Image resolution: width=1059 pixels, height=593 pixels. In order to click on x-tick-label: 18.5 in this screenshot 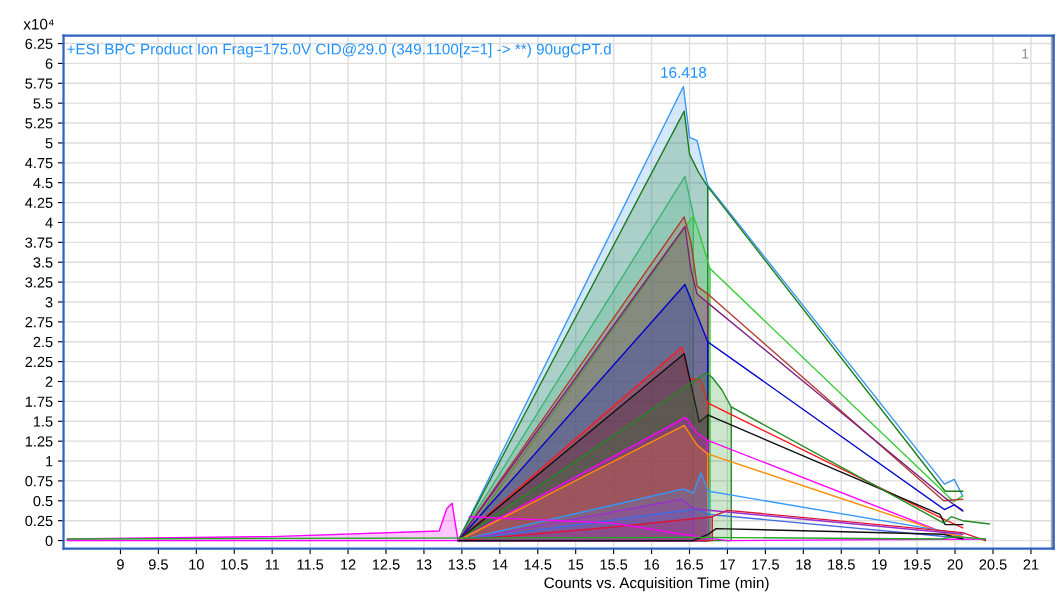, I will do `click(841, 564)`.